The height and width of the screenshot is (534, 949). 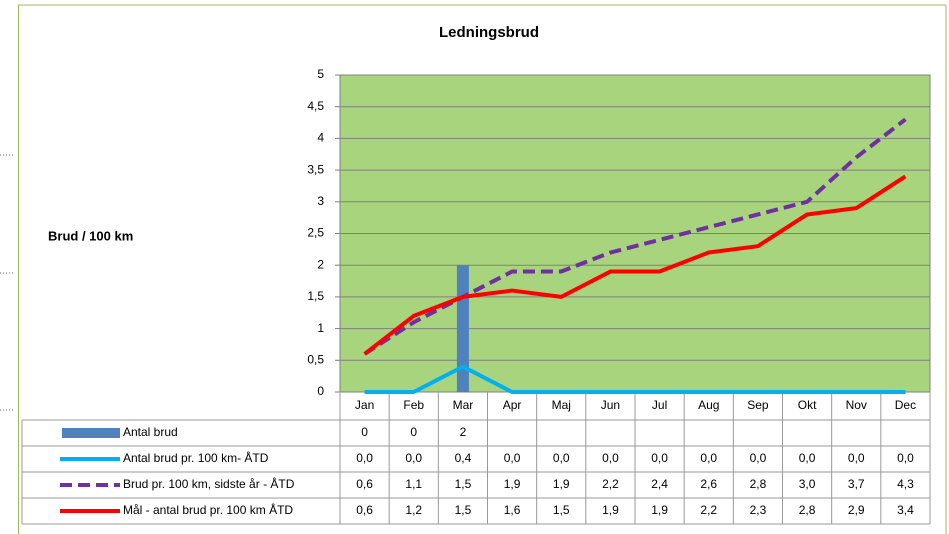 What do you see at coordinates (320, 74) in the screenshot?
I see `y-tick-label: 5` at bounding box center [320, 74].